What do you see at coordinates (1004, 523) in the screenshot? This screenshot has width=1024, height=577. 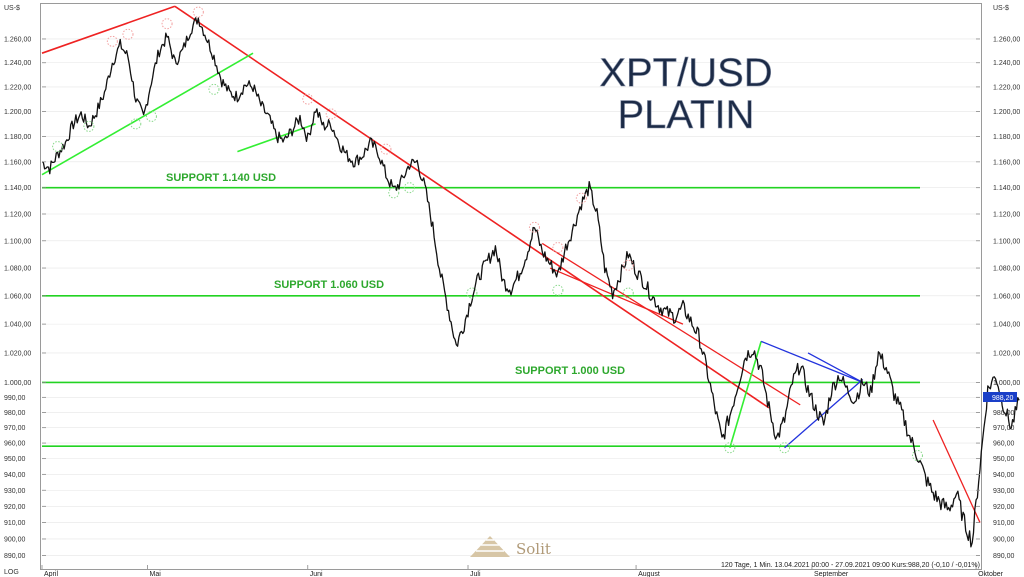 I see `y-tick-label-right: 910,00` at bounding box center [1004, 523].